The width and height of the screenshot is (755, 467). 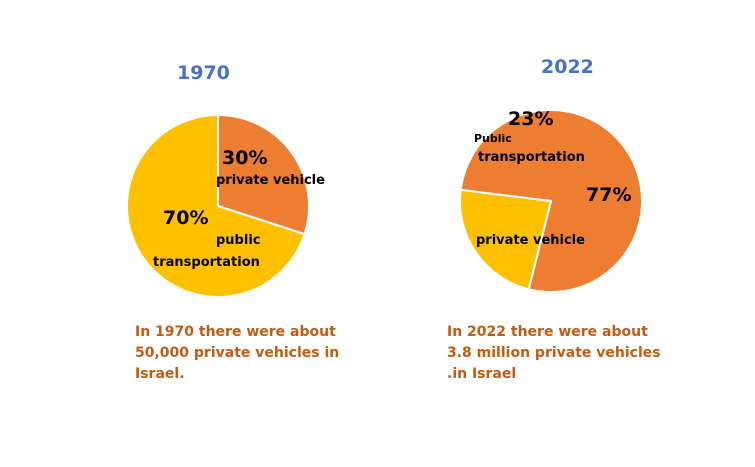 I want to click on caption-1970-line-2: 50,000 private vehicles in, so click(x=237, y=353).